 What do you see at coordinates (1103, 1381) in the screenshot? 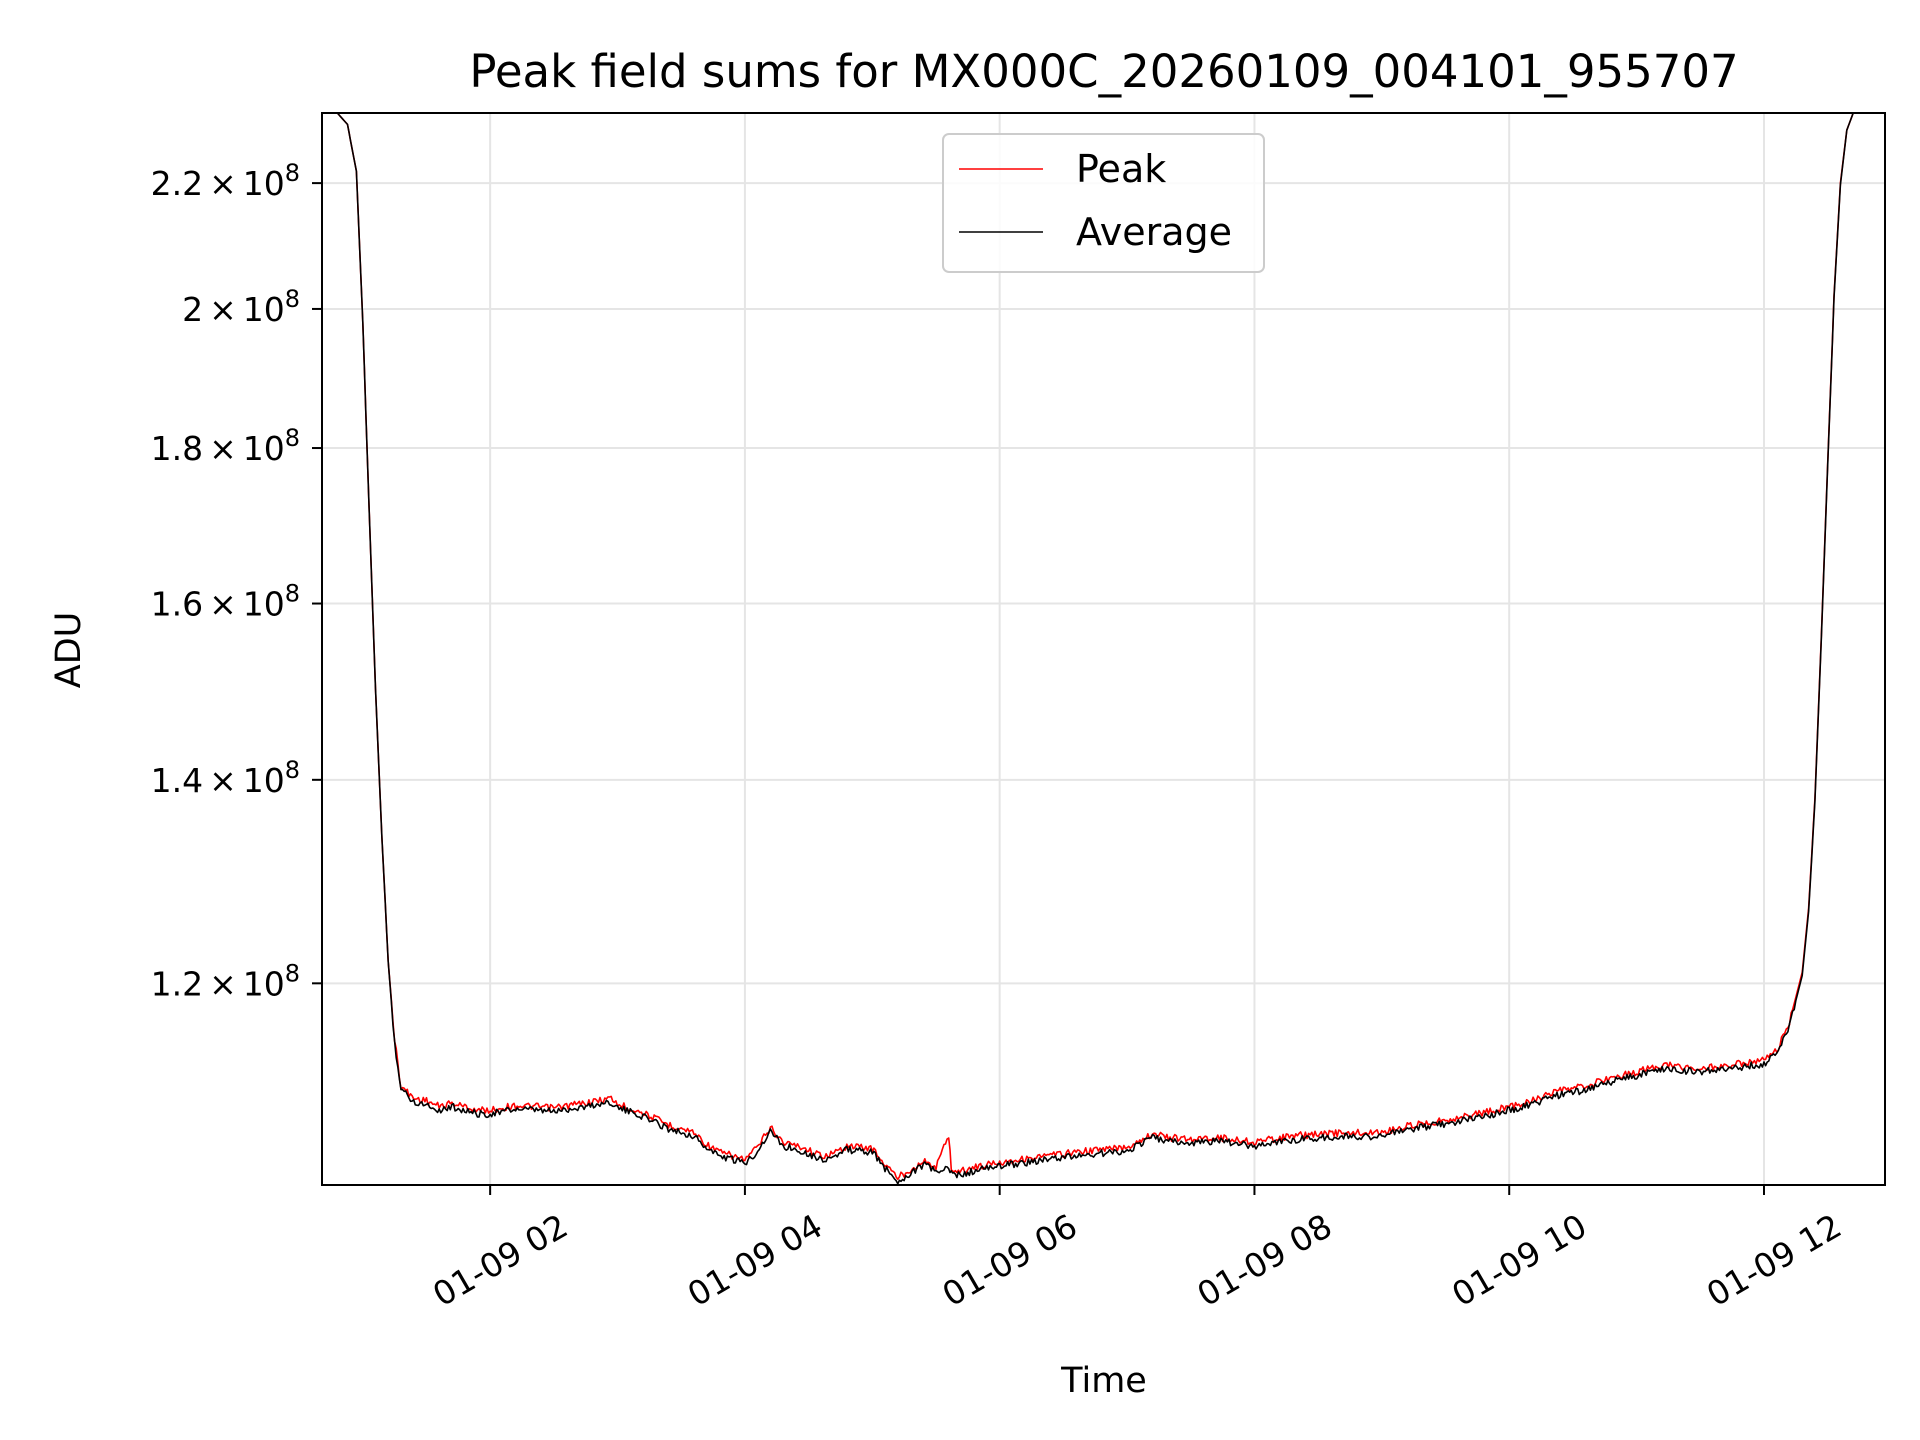
I see `x-axis-label: Time` at bounding box center [1103, 1381].